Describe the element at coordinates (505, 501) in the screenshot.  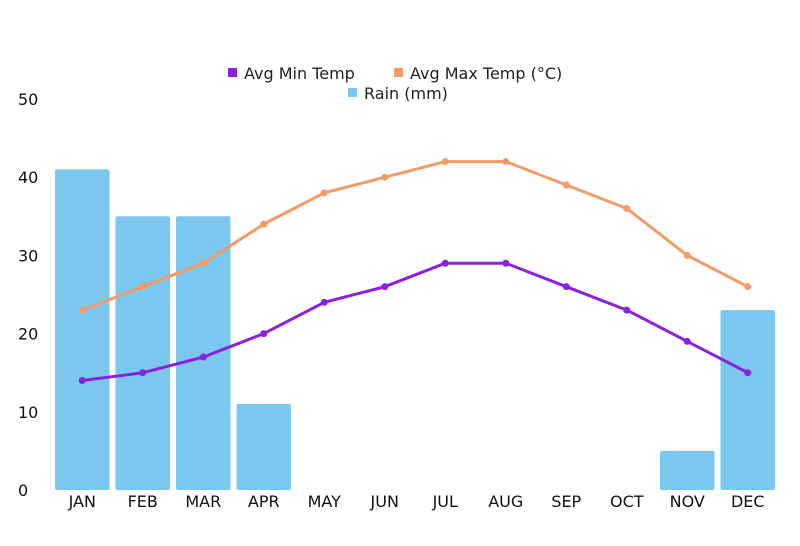
I see `x-tick-label: AUG` at that location.